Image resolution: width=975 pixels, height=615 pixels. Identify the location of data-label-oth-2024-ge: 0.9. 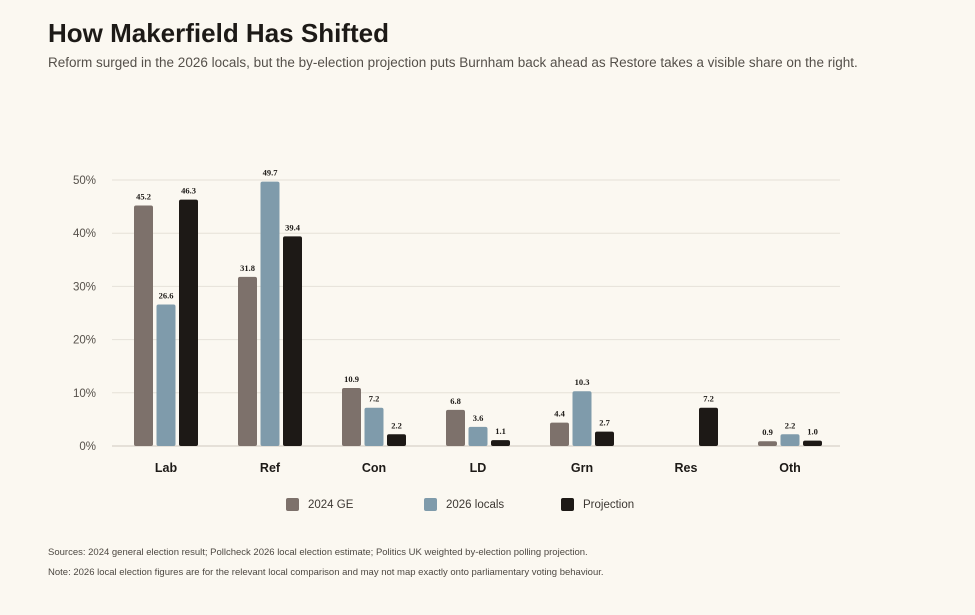
(767, 432).